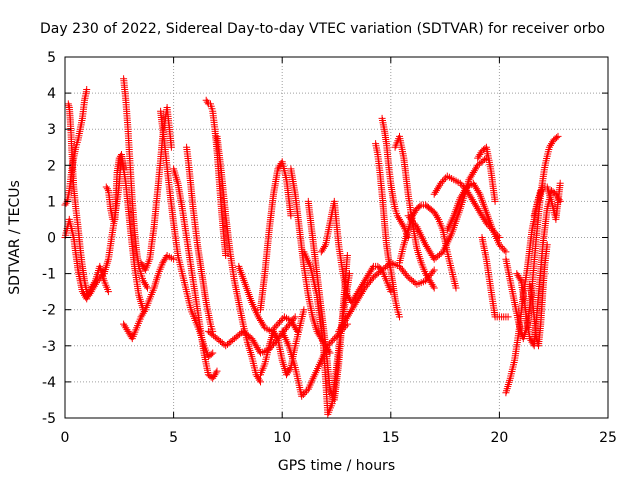  What do you see at coordinates (49, 275) in the screenshot?
I see `y-tick-label: -1` at bounding box center [49, 275].